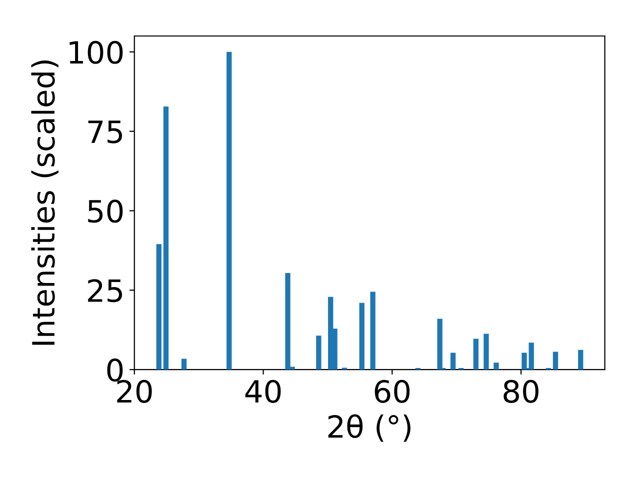 The height and width of the screenshot is (480, 640). What do you see at coordinates (134, 391) in the screenshot?
I see `x-tick-label: 20` at bounding box center [134, 391].